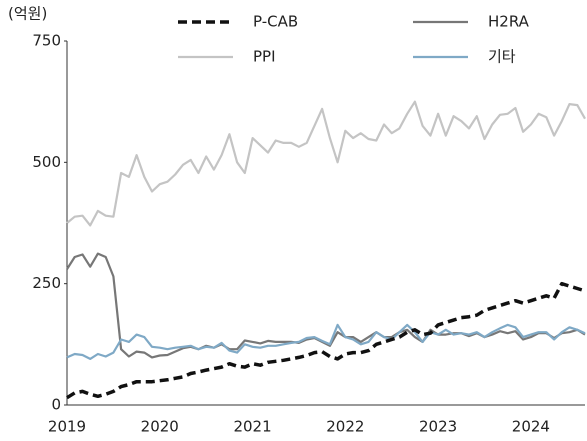  I want to click on y-tick-label: 250, so click(46, 283).